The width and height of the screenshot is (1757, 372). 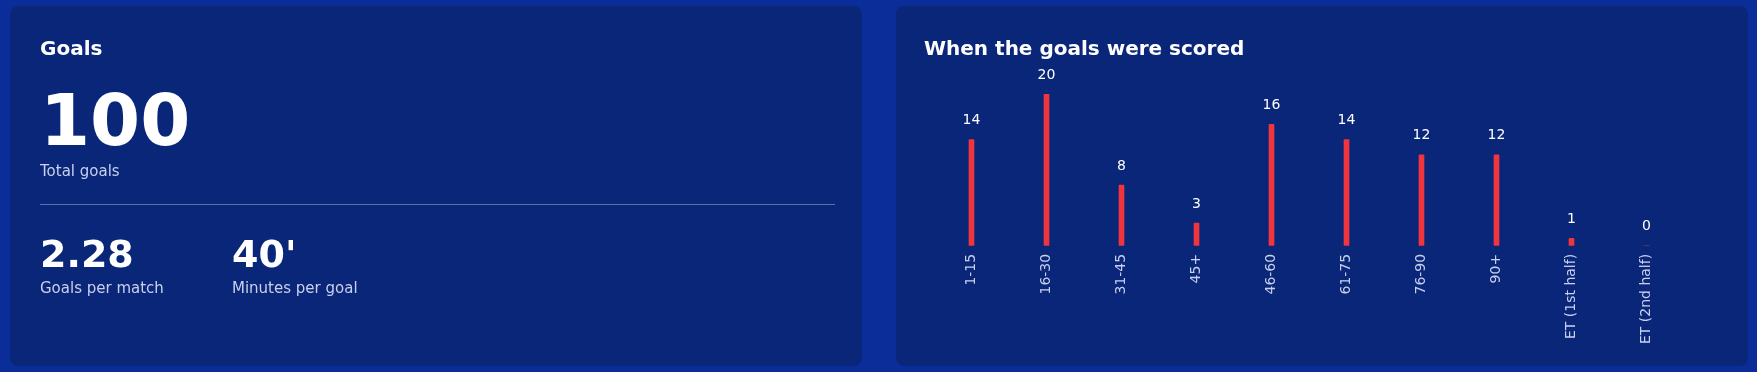 What do you see at coordinates (1571, 217) in the screenshot?
I see `data-label: 1` at bounding box center [1571, 217].